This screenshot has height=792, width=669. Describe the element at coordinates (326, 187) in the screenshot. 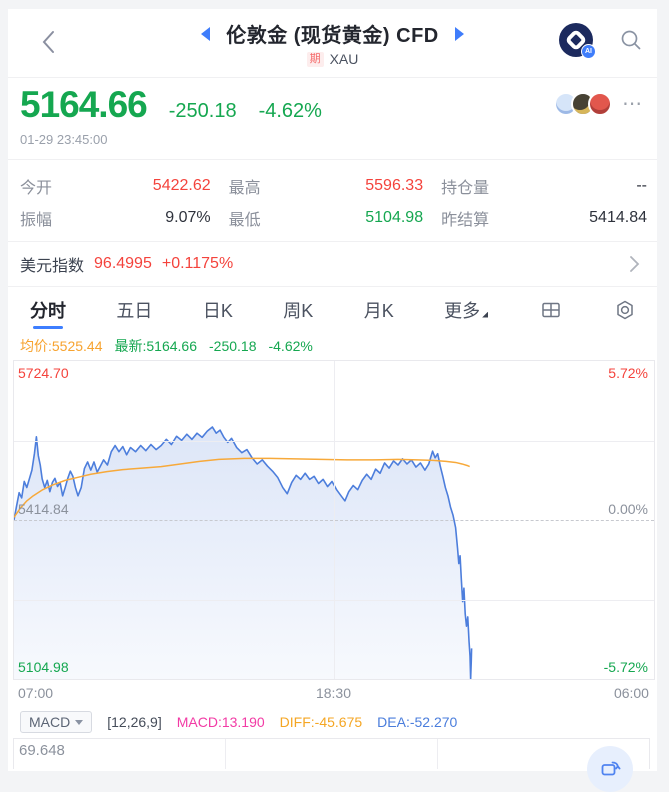

I see `stat-high: 最高 5596.33` at that location.